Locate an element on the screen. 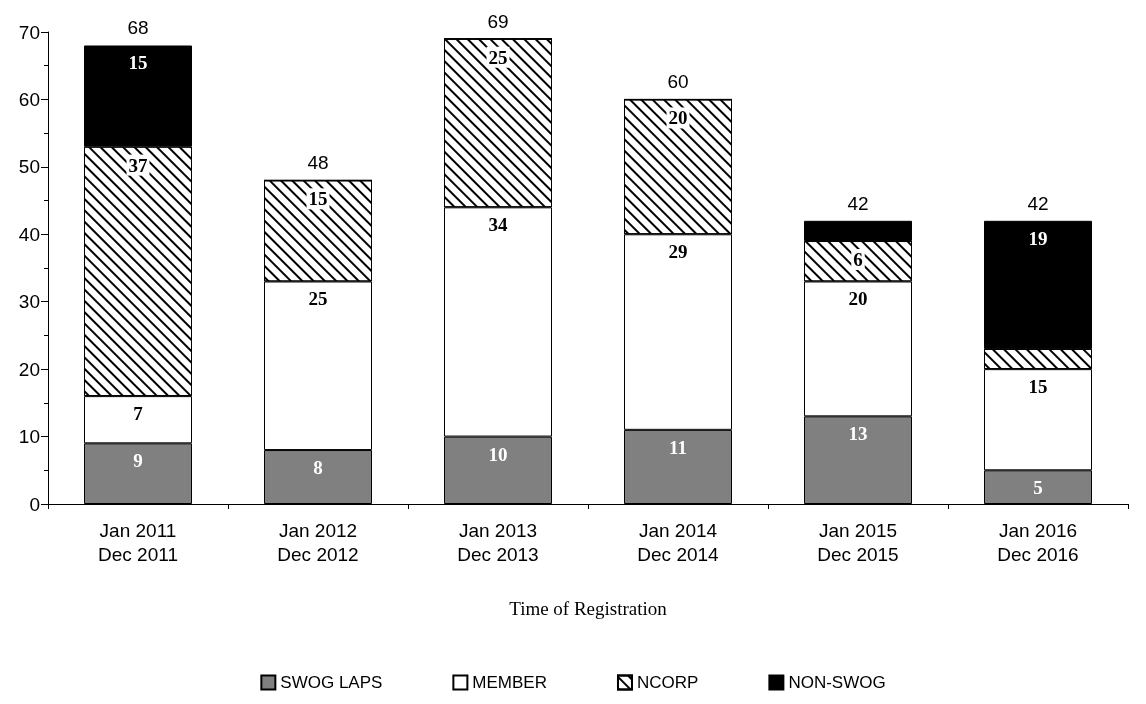 The width and height of the screenshot is (1146, 704). x-tick-label: Jan 2013 Dec 2013 is located at coordinates (498, 542).